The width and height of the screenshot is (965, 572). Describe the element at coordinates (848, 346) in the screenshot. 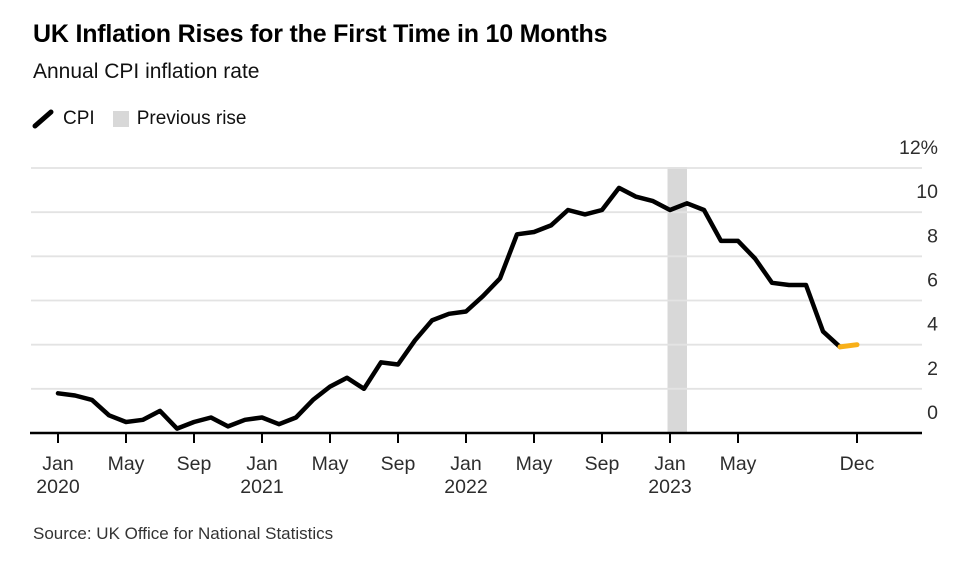

I see `cpi-line-rise-segment` at that location.